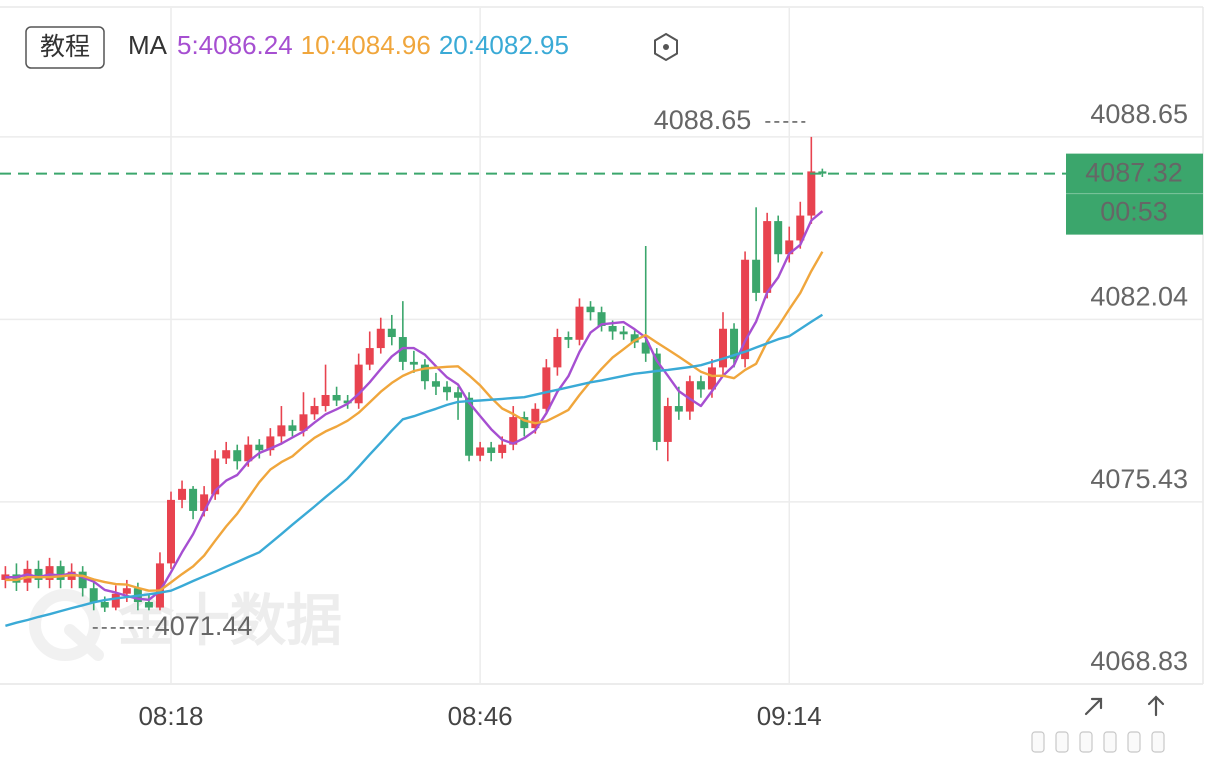 The image size is (1206, 769). Describe the element at coordinates (170, 716) in the screenshot. I see `x-tick-label: 08:18` at that location.